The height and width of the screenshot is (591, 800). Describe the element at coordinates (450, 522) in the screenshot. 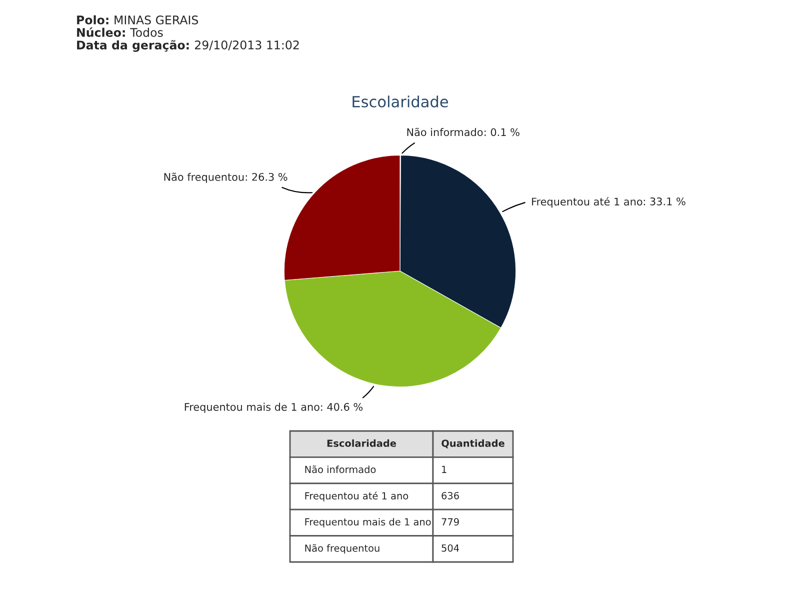

I see `data-label: 779` at that location.